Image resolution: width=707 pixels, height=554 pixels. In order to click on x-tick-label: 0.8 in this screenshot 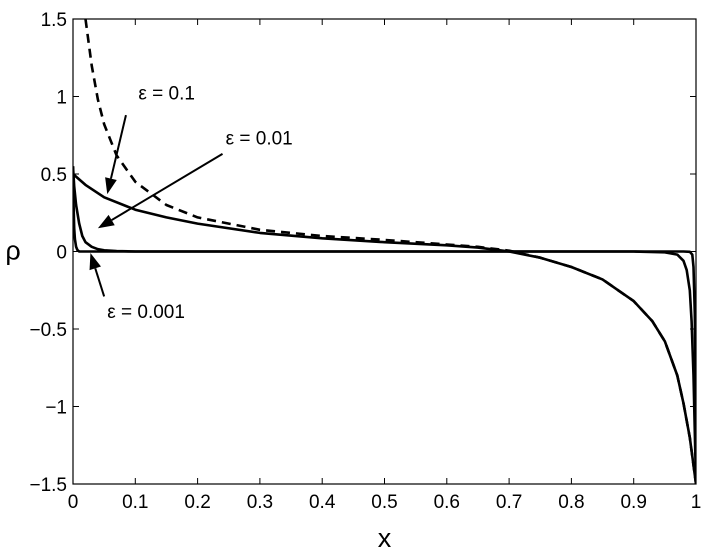, I will do `click(571, 502)`.